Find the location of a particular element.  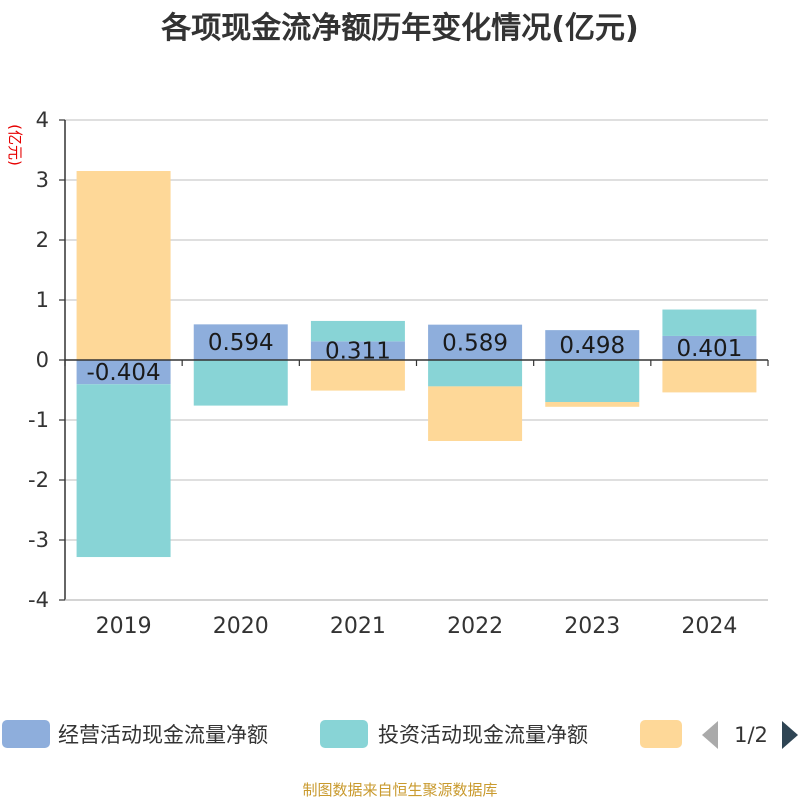

bar-operating-2022 is located at coordinates (475, 342).